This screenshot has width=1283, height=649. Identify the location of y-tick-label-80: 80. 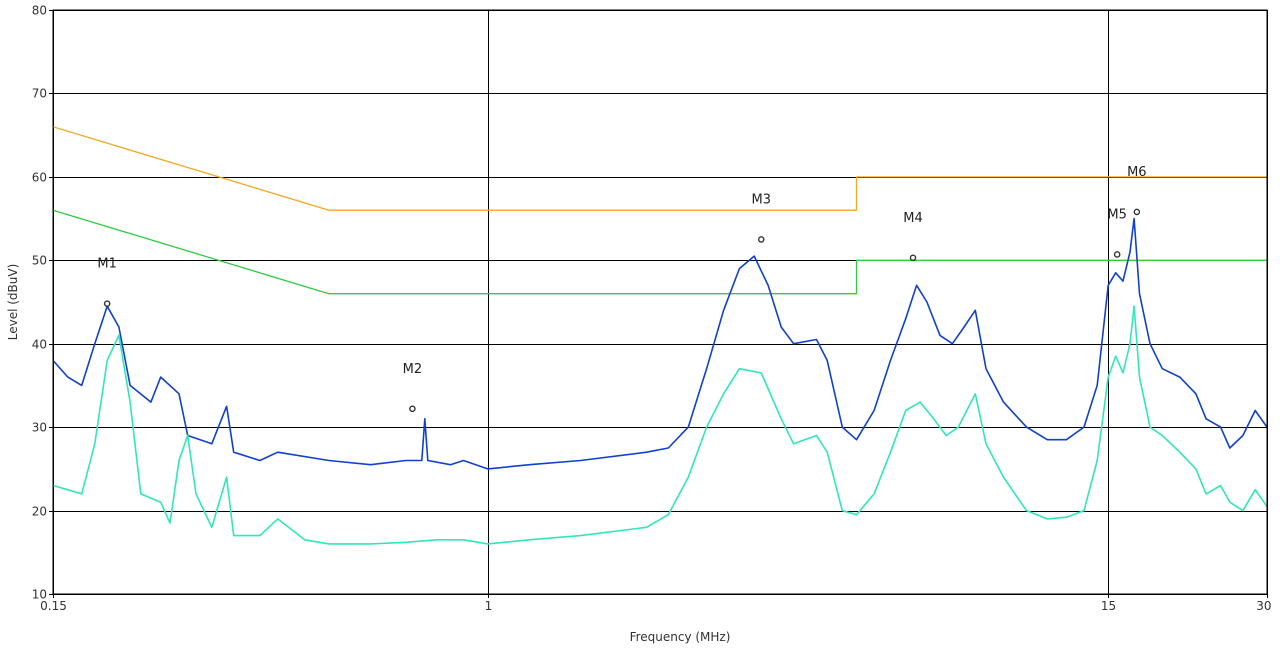
(39, 11).